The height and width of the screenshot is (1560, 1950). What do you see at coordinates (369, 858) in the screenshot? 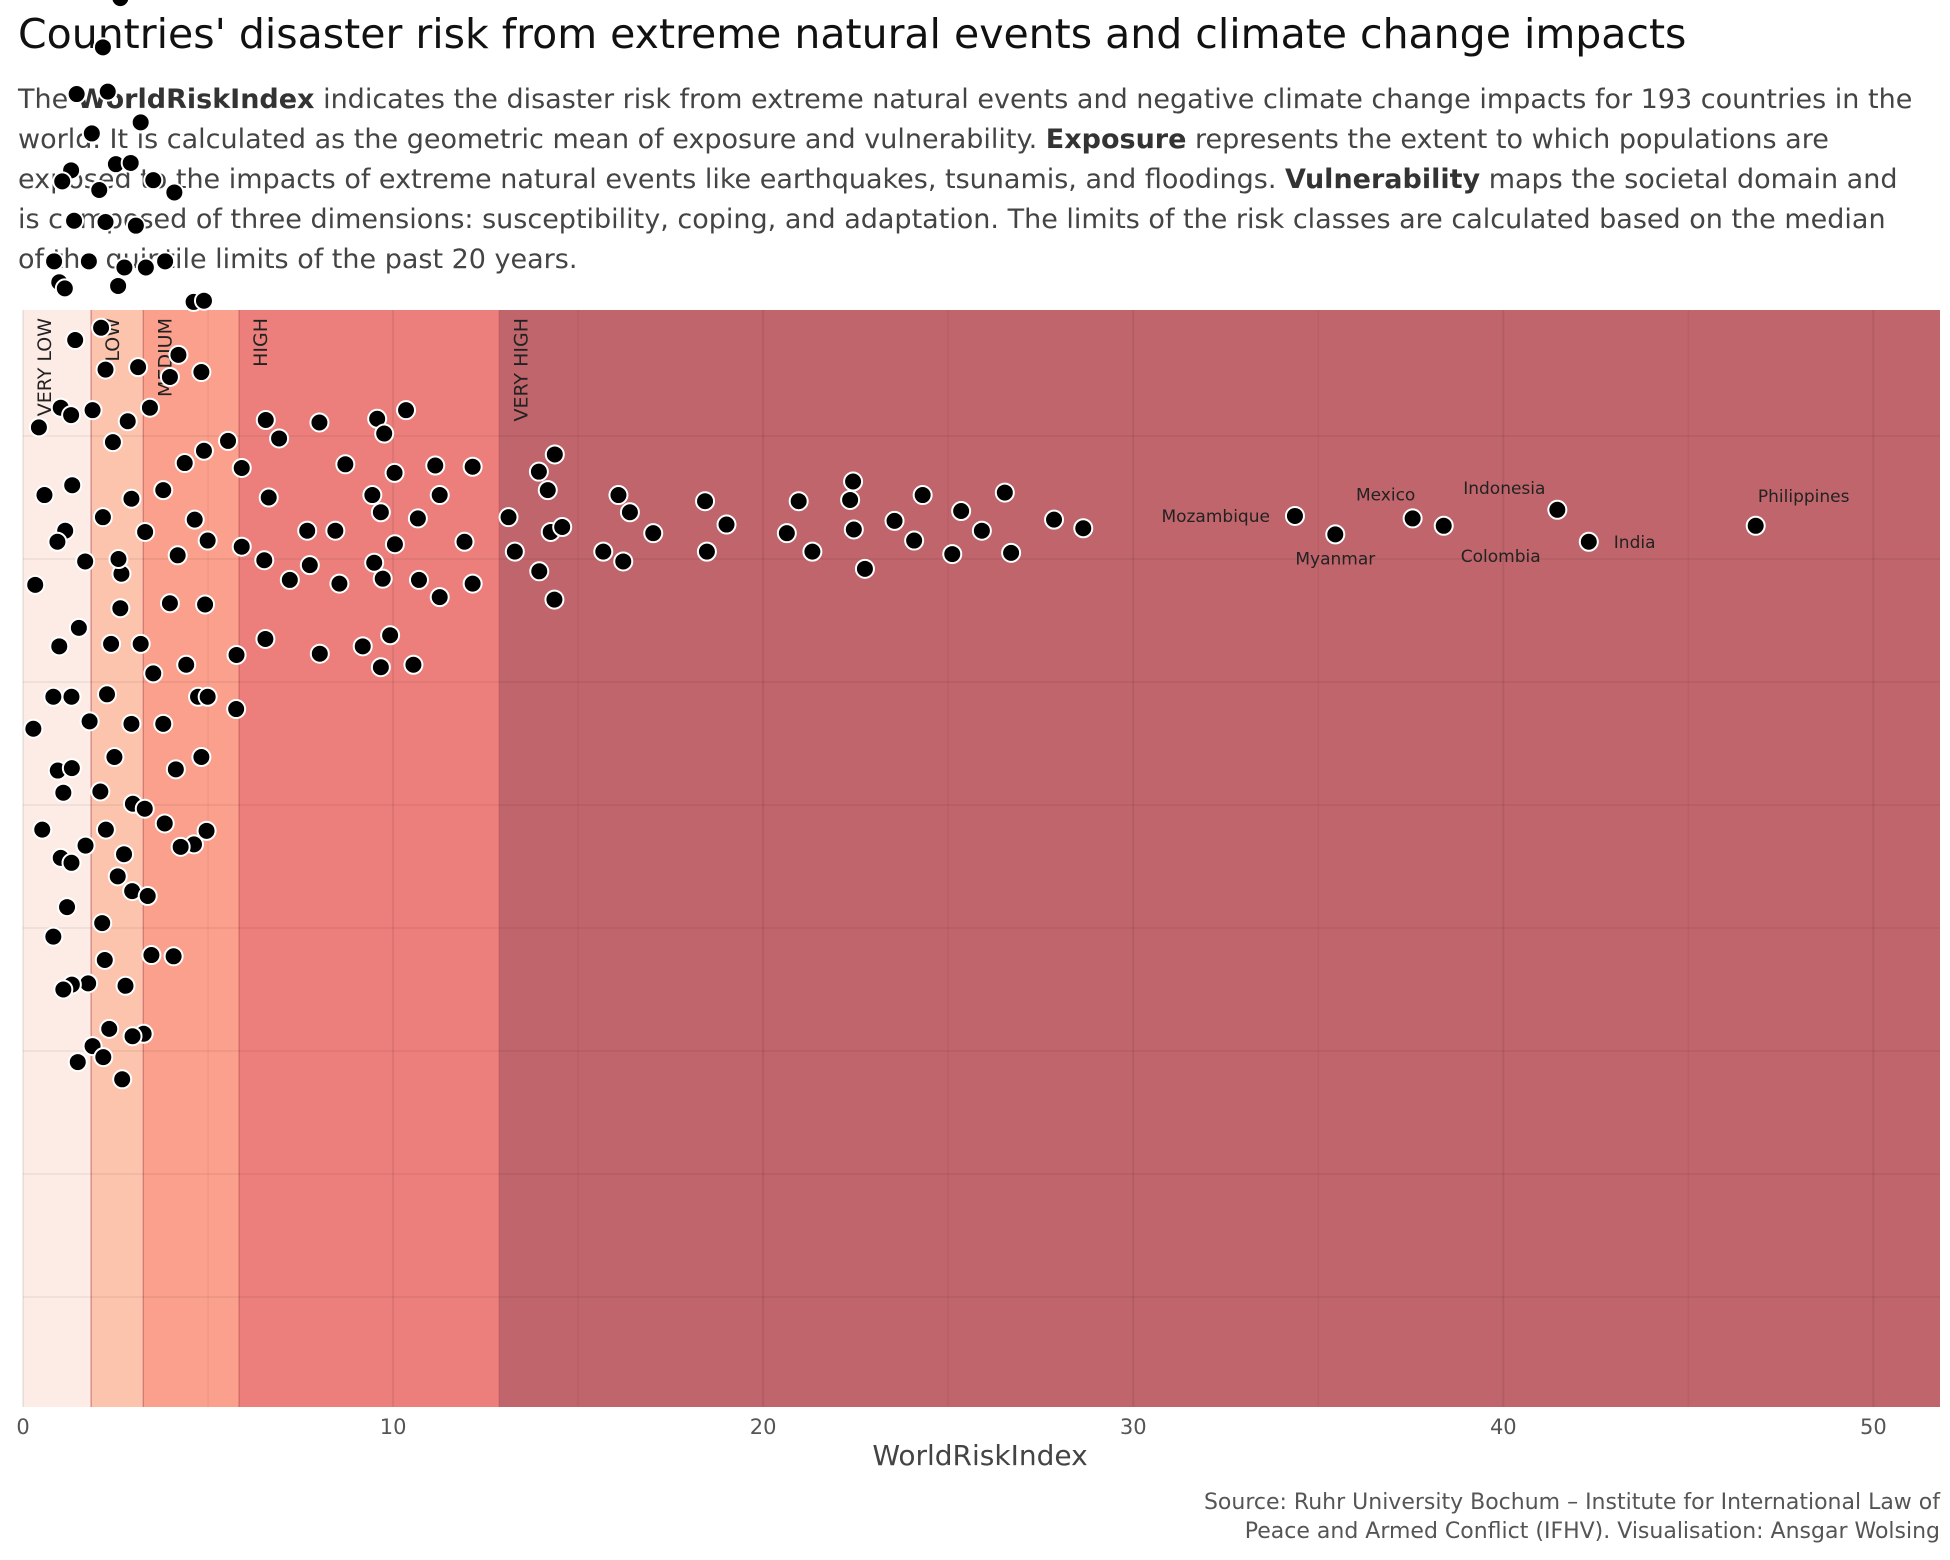
I see `risk-band-high` at bounding box center [369, 858].